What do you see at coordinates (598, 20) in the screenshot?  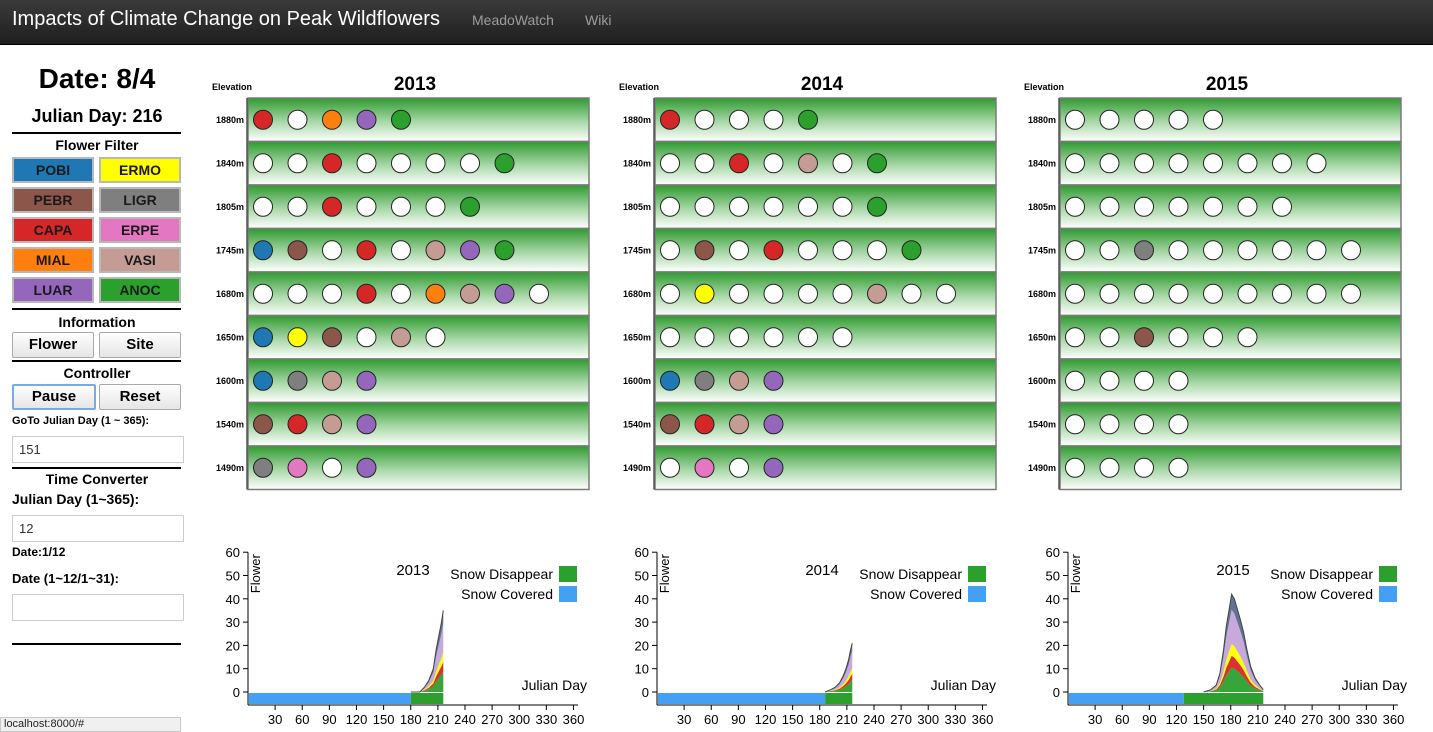 I see `nav-link-wiki: Wiki` at bounding box center [598, 20].